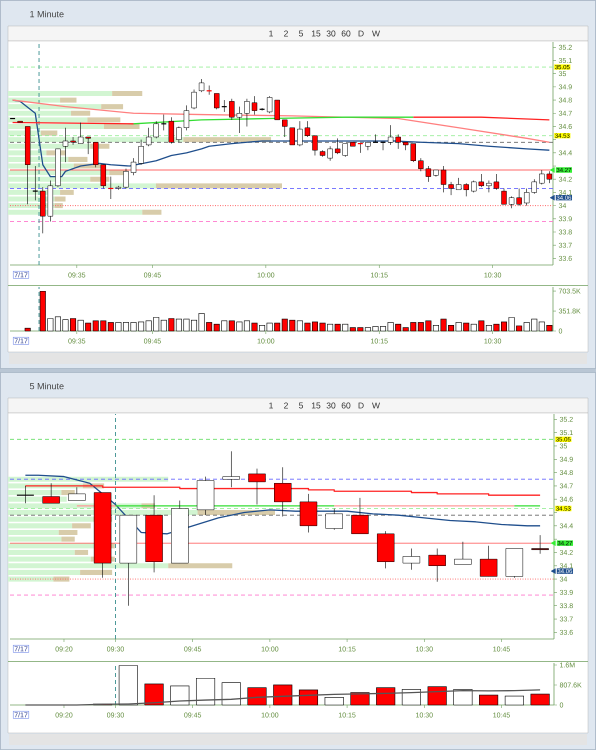 This screenshot has height=750, width=596. I want to click on chart-title: 1 Minute, so click(47, 14).